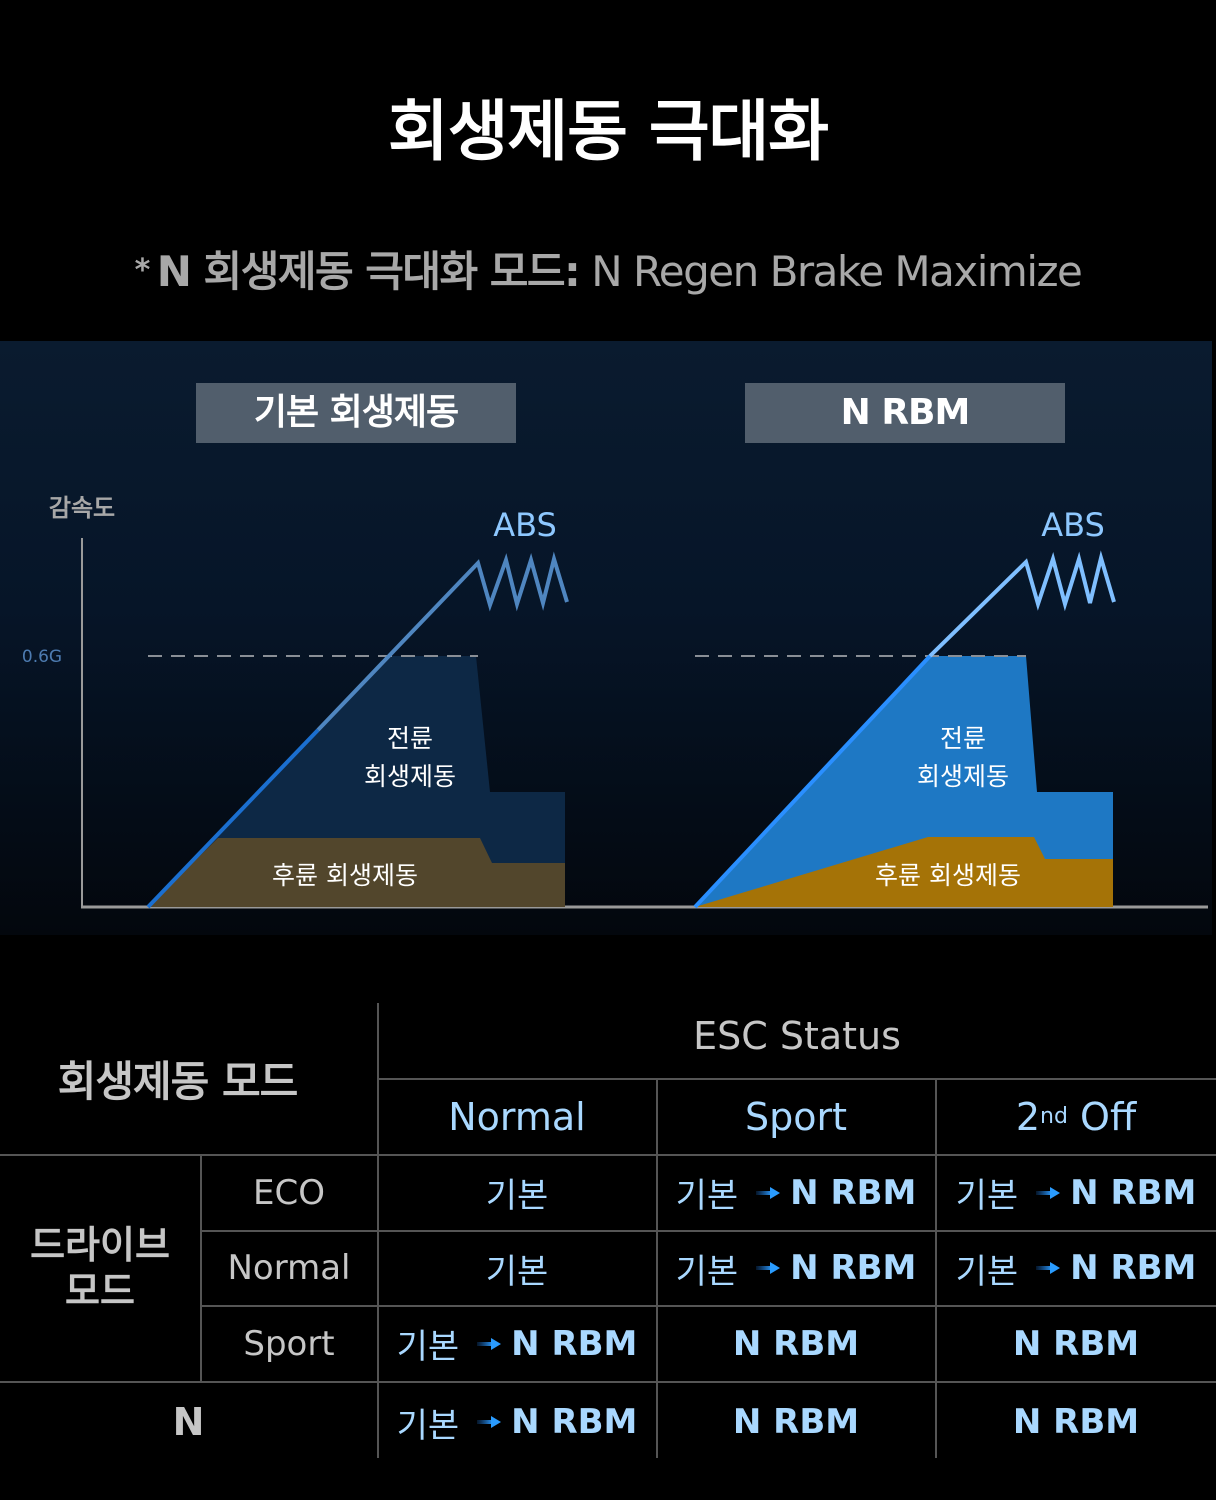 This screenshot has height=1500, width=1216. Describe the element at coordinates (100, 1268) in the screenshot. I see `drive-mode-group-label: 드라이브 모드` at that location.